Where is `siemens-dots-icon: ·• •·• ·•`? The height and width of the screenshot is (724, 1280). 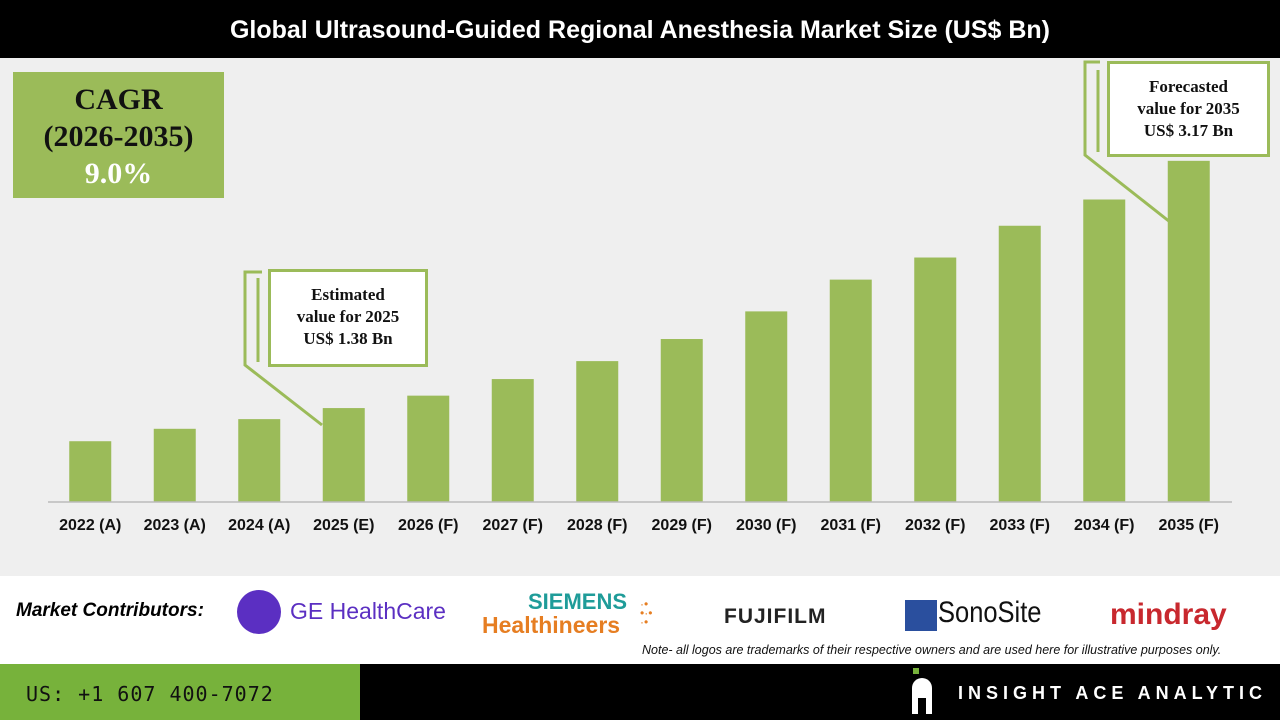 siemens-dots-icon: ·• •·• ·• is located at coordinates (646, 613).